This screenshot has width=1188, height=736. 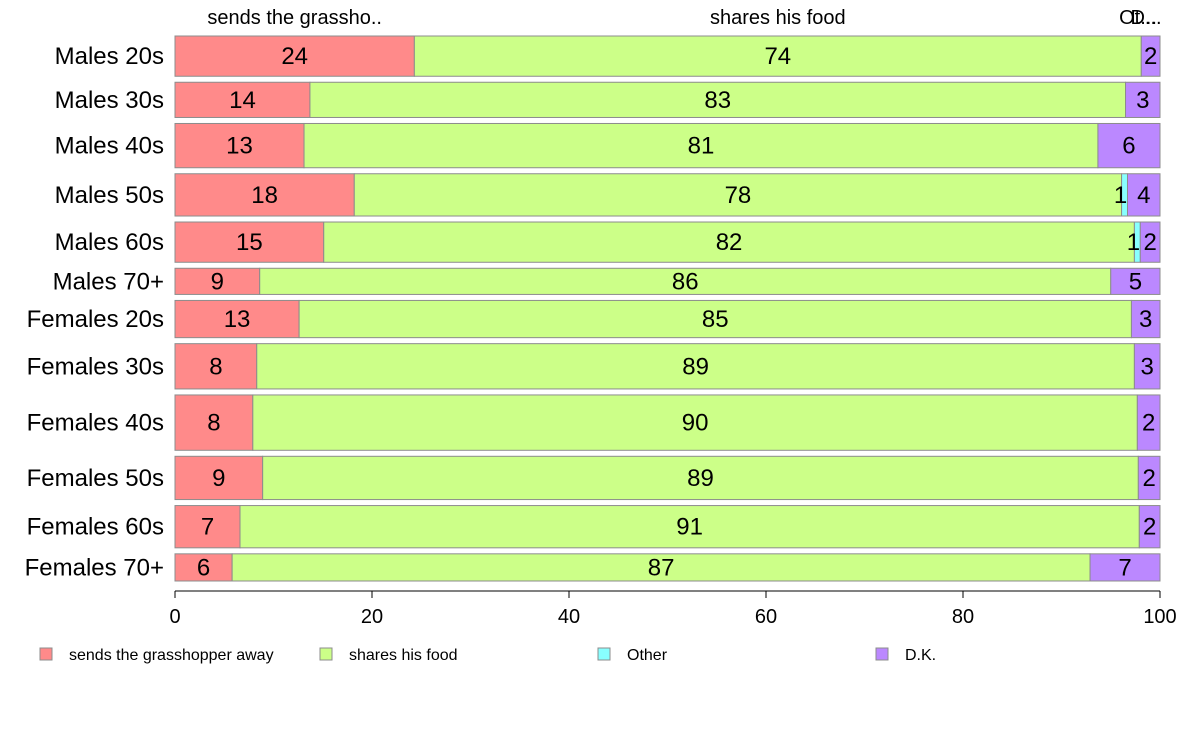 I want to click on data-label: 78, so click(x=738, y=195).